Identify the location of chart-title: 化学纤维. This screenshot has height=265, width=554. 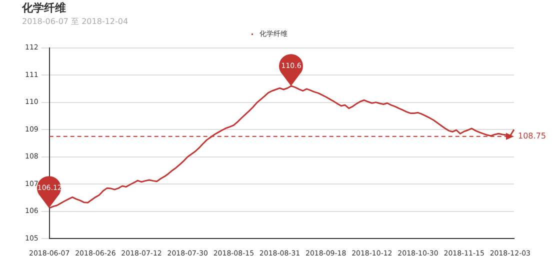
(43, 7).